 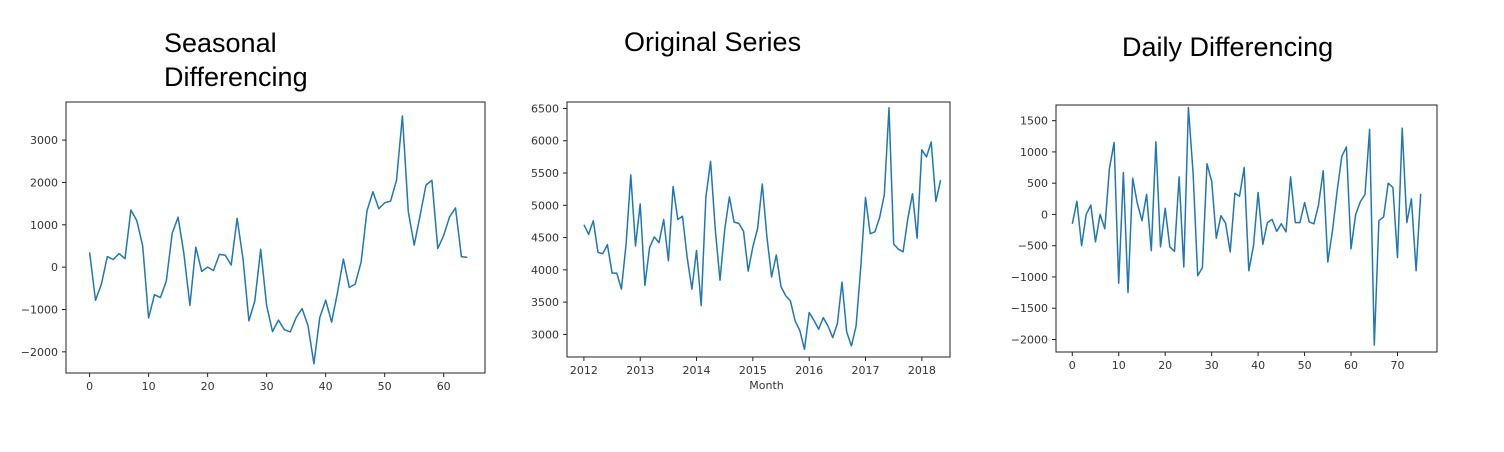 What do you see at coordinates (545, 141) in the screenshot?
I see `y-tick-label: 6000` at bounding box center [545, 141].